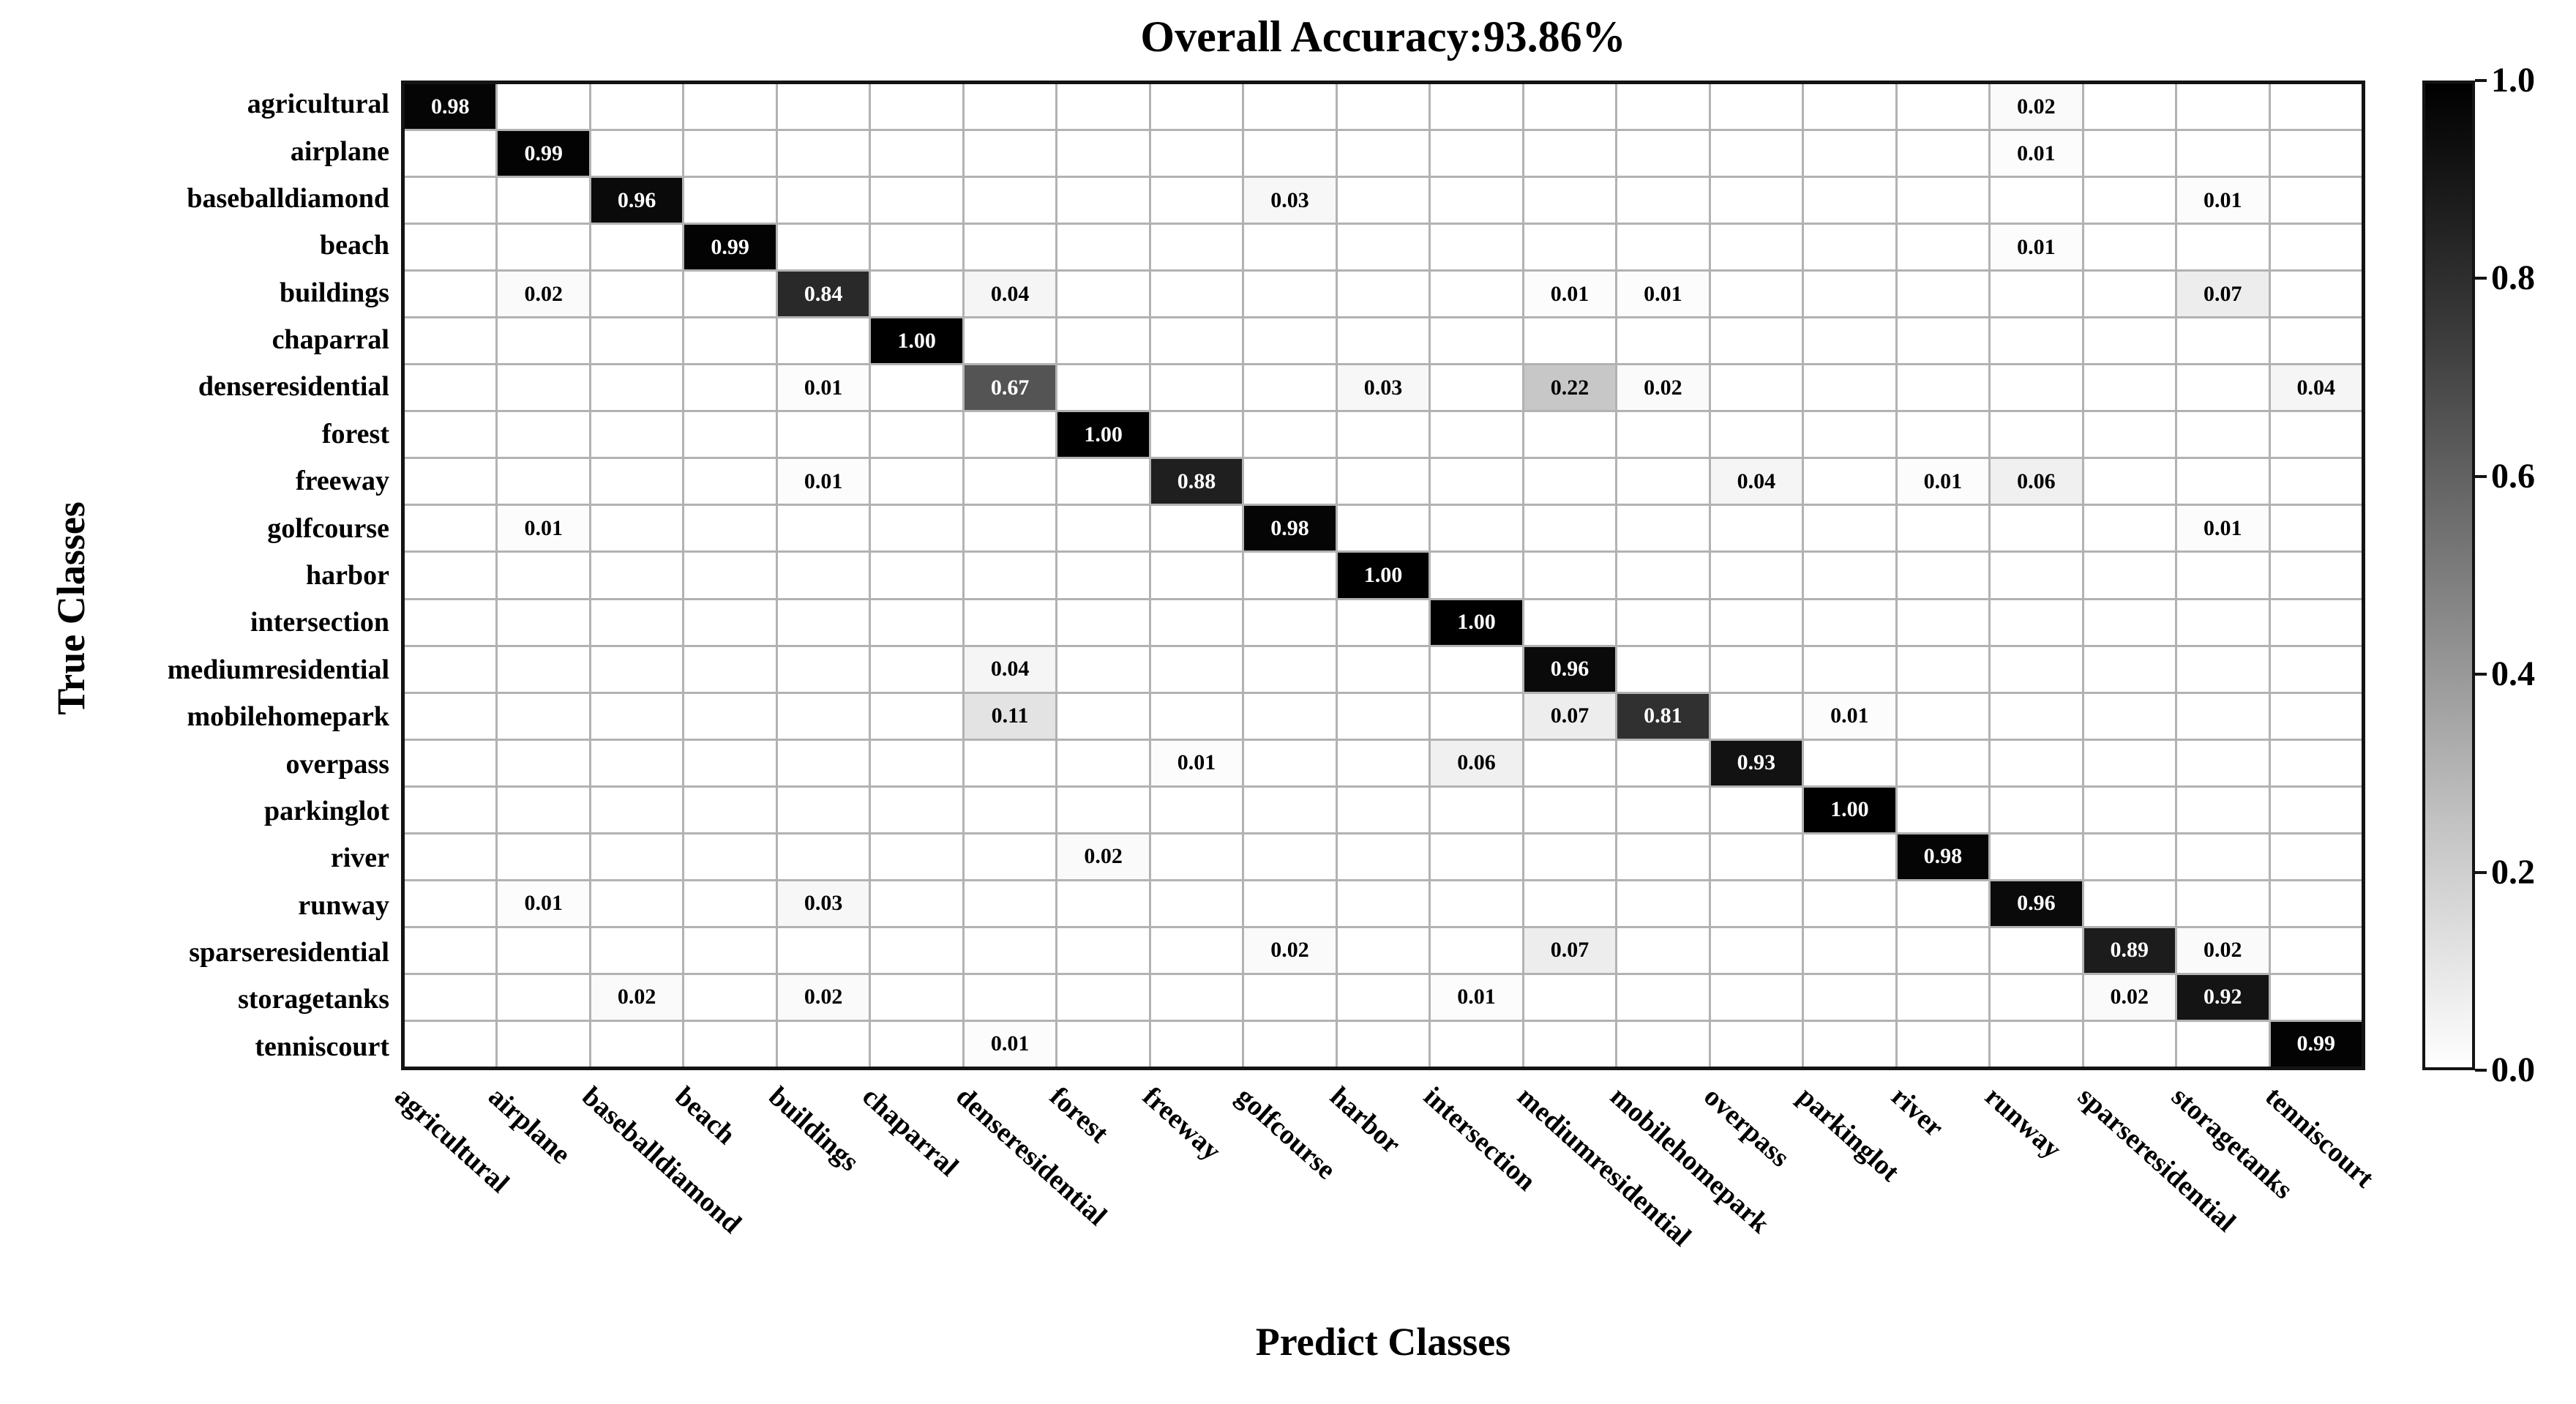 The height and width of the screenshot is (1404, 2576). What do you see at coordinates (2036, 294) in the screenshot?
I see `matrix-cell-buildings-runway` at bounding box center [2036, 294].